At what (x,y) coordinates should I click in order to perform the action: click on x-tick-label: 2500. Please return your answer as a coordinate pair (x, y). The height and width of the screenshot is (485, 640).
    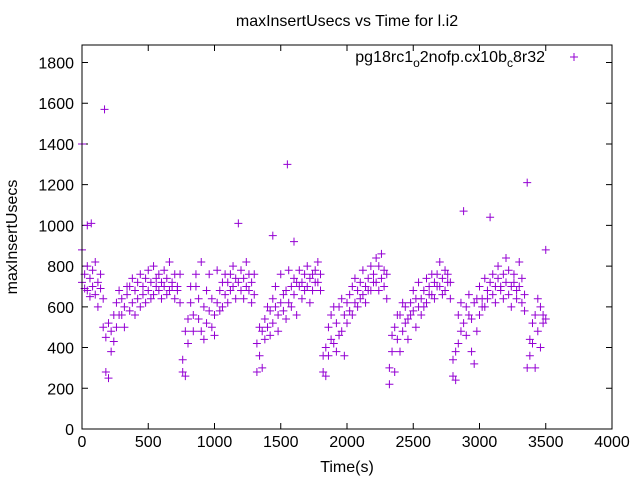
    Looking at the image, I should click on (413, 442).